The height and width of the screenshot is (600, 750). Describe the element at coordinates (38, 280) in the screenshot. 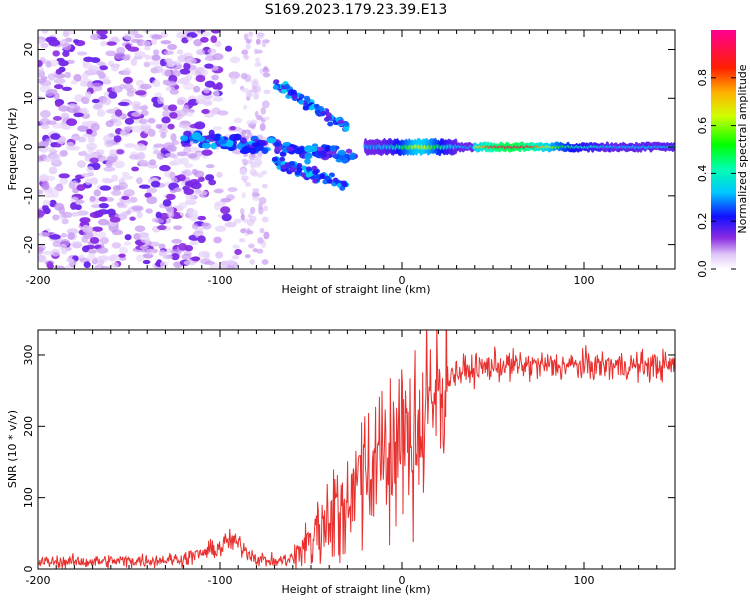

I see `x-tick-label: -200` at that location.